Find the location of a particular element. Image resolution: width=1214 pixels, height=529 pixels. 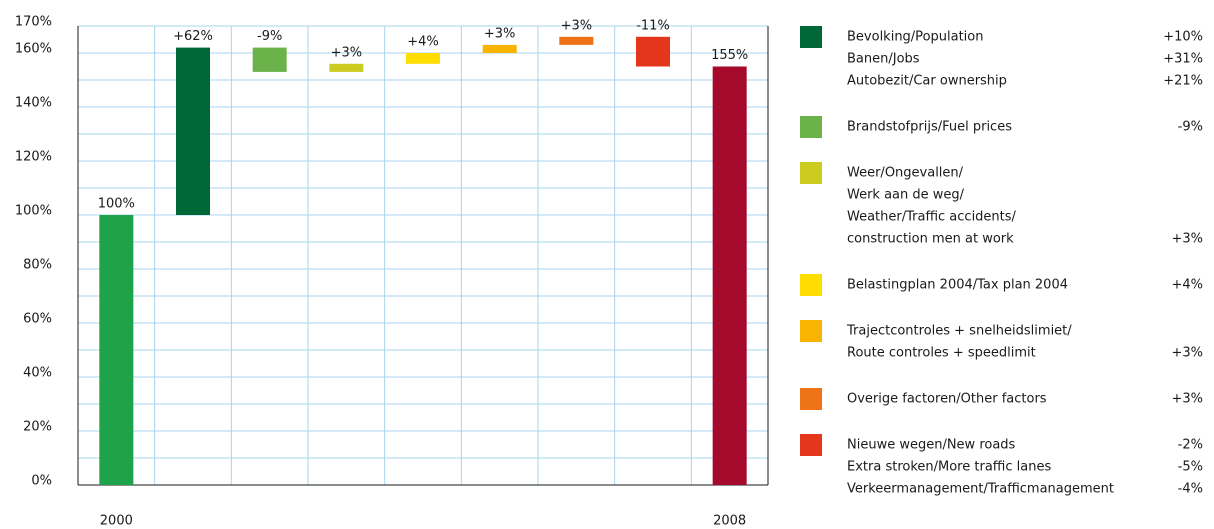

value-label: 100% is located at coordinates (116, 204).